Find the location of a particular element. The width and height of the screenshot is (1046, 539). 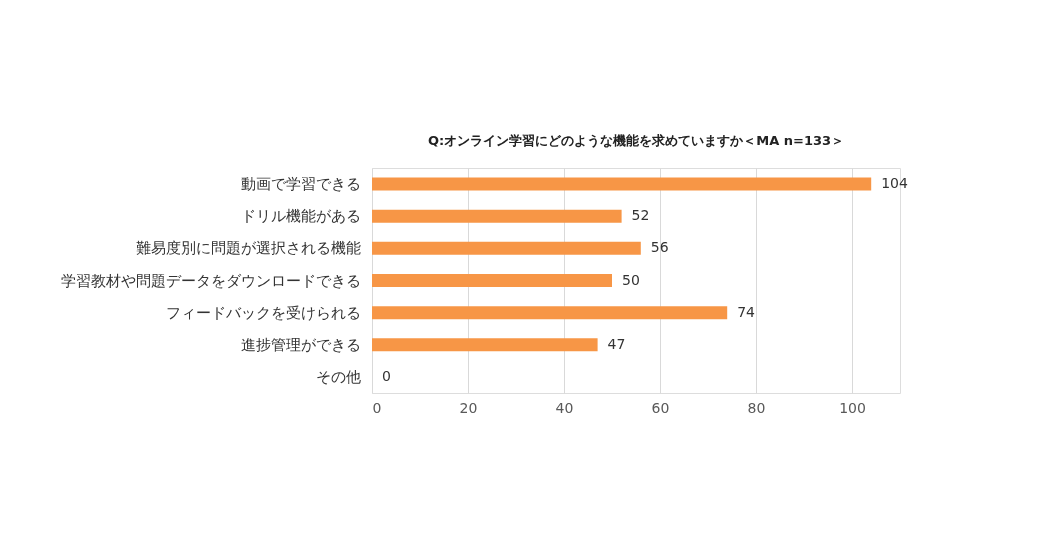

x-tick-label: 40 is located at coordinates (564, 407).